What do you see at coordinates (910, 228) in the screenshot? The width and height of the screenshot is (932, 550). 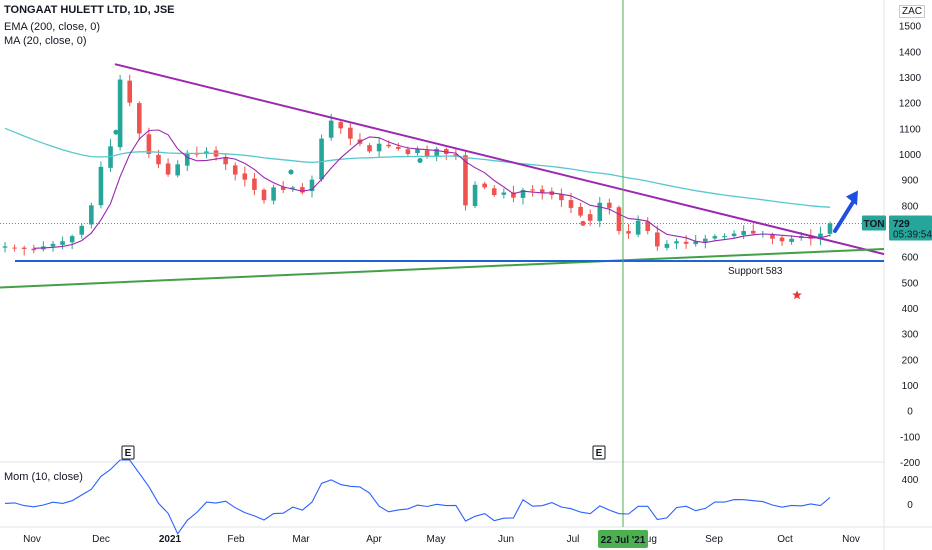 I see `last-price-badge` at bounding box center [910, 228].